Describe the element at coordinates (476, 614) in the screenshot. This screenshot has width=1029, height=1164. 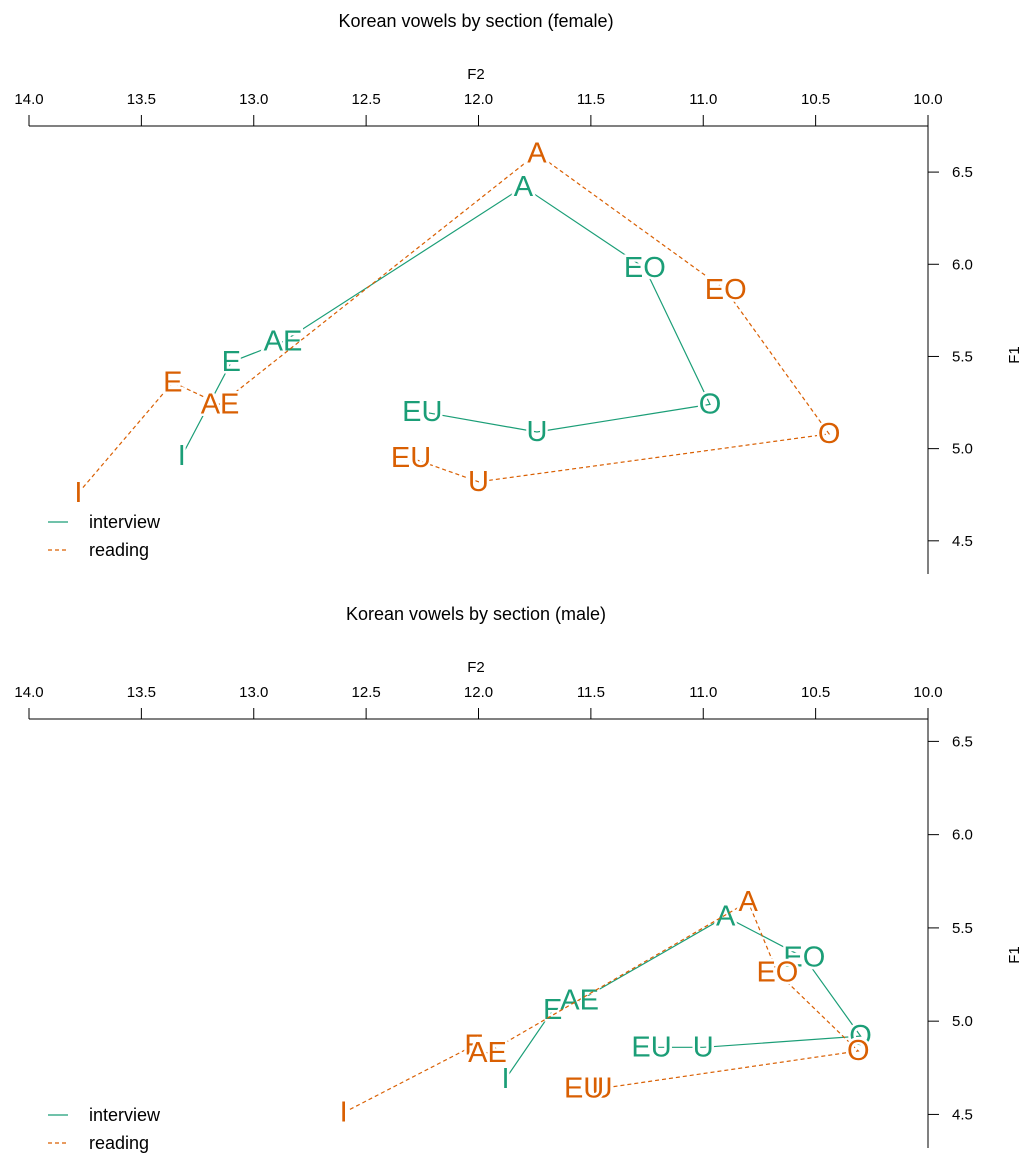
I see `chart-title: Korean vowels by section (male)` at that location.